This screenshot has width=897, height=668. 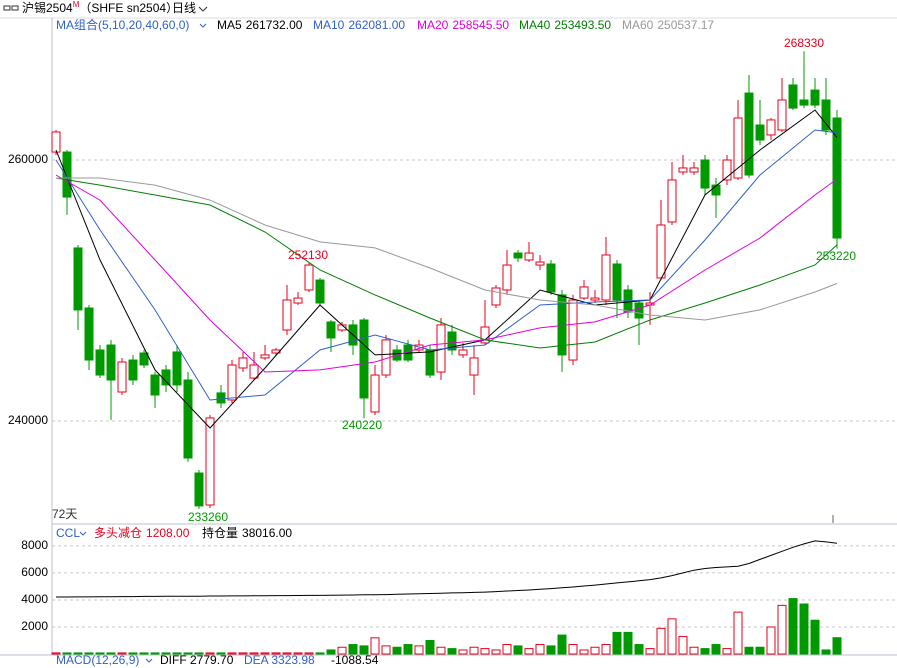 What do you see at coordinates (362, 425) in the screenshot?
I see `low-label: 240220` at bounding box center [362, 425].